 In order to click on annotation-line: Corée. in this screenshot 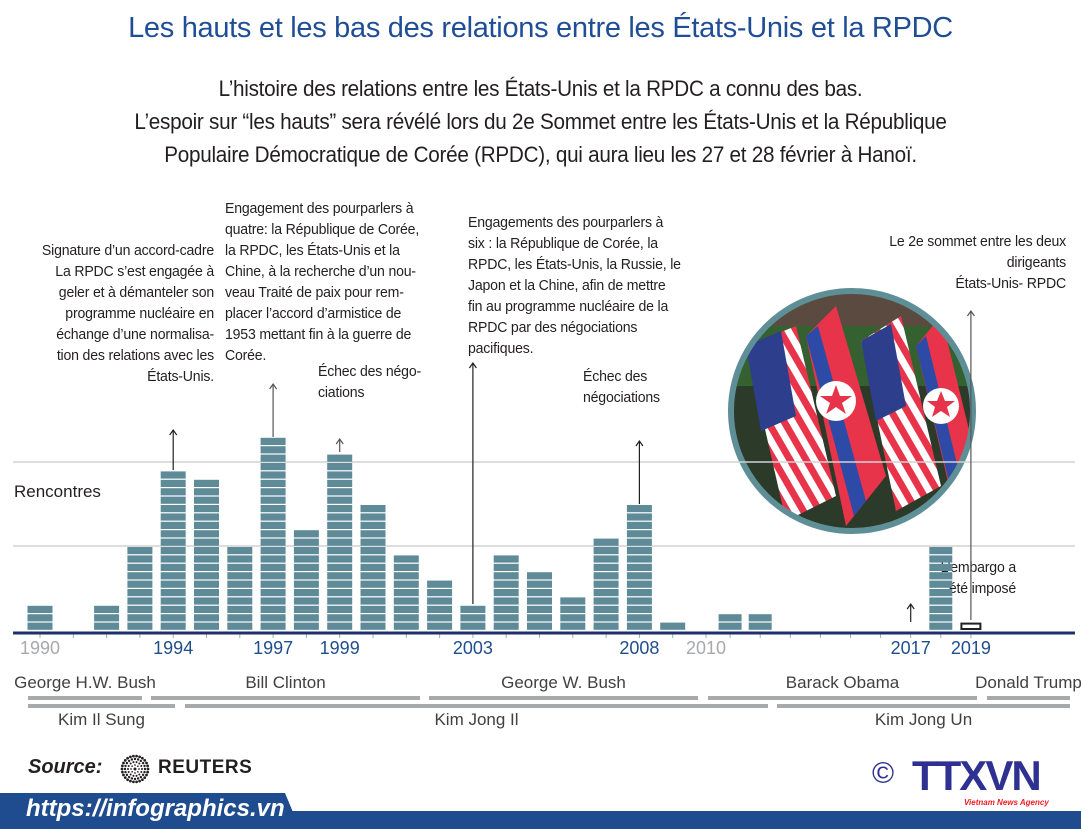, I will do `click(246, 355)`.